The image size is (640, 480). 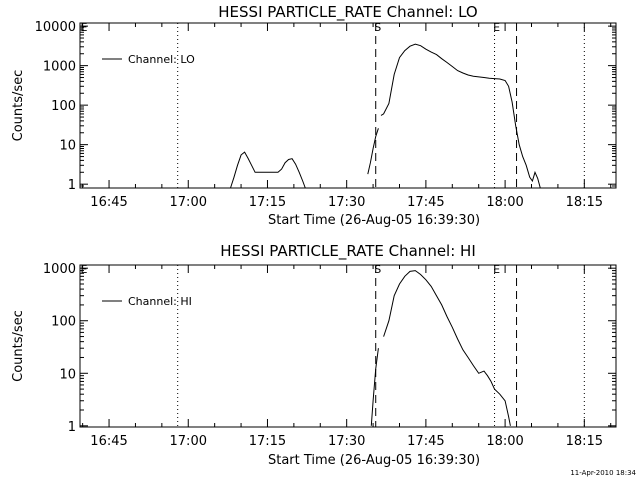 What do you see at coordinates (603, 473) in the screenshot?
I see `footer-timestamp: 11-Apr-2010 18:34` at bounding box center [603, 473].